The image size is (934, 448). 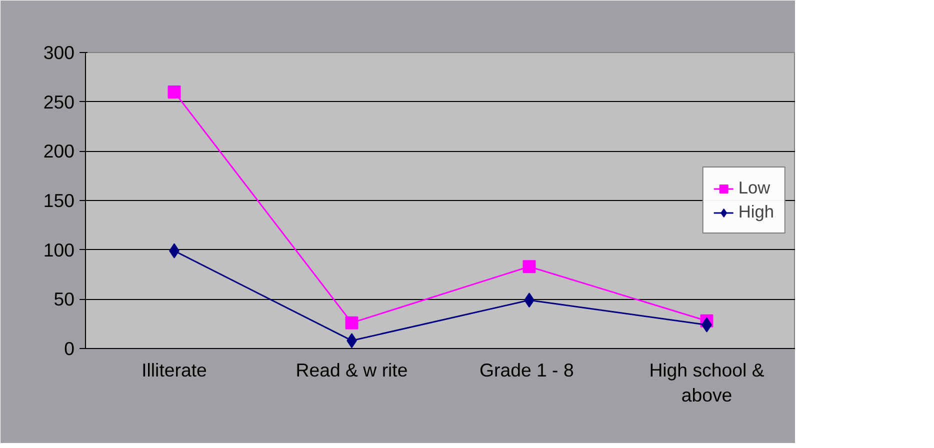 What do you see at coordinates (756, 212) in the screenshot?
I see `legend-label: High` at bounding box center [756, 212].